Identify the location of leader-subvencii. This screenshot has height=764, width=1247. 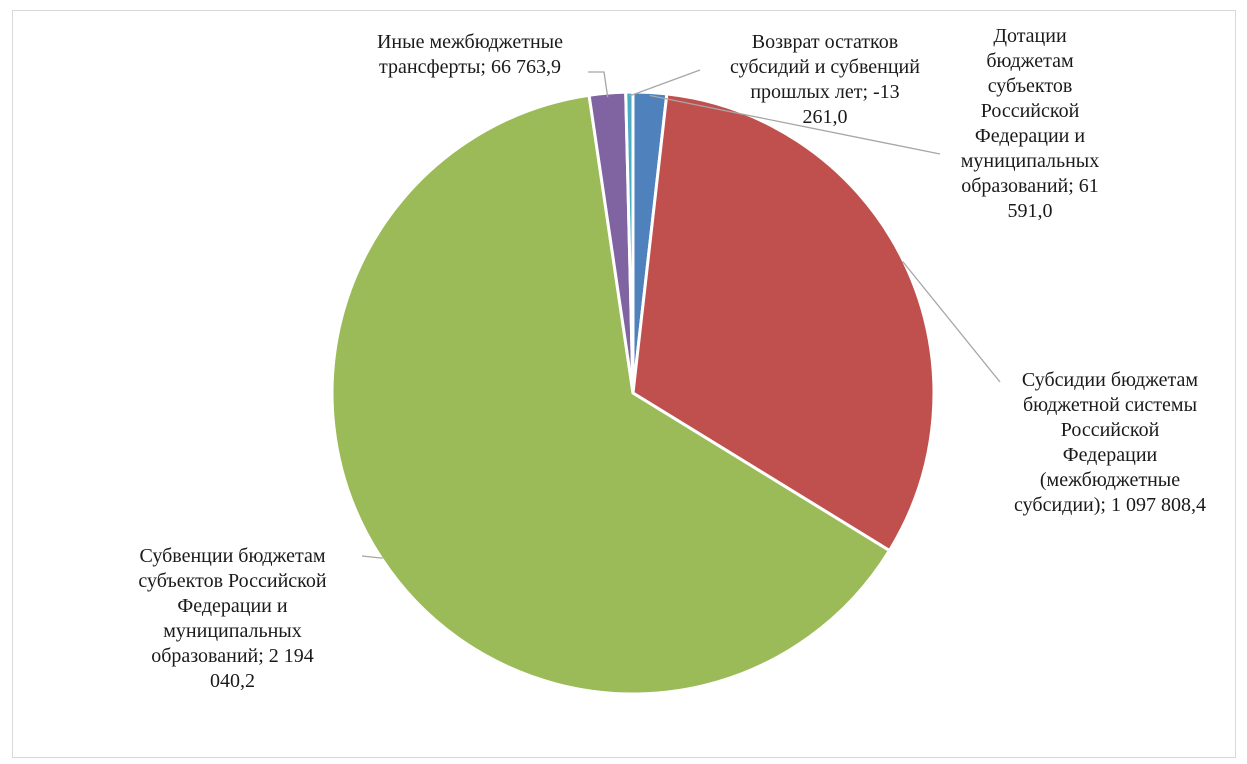
(372, 557).